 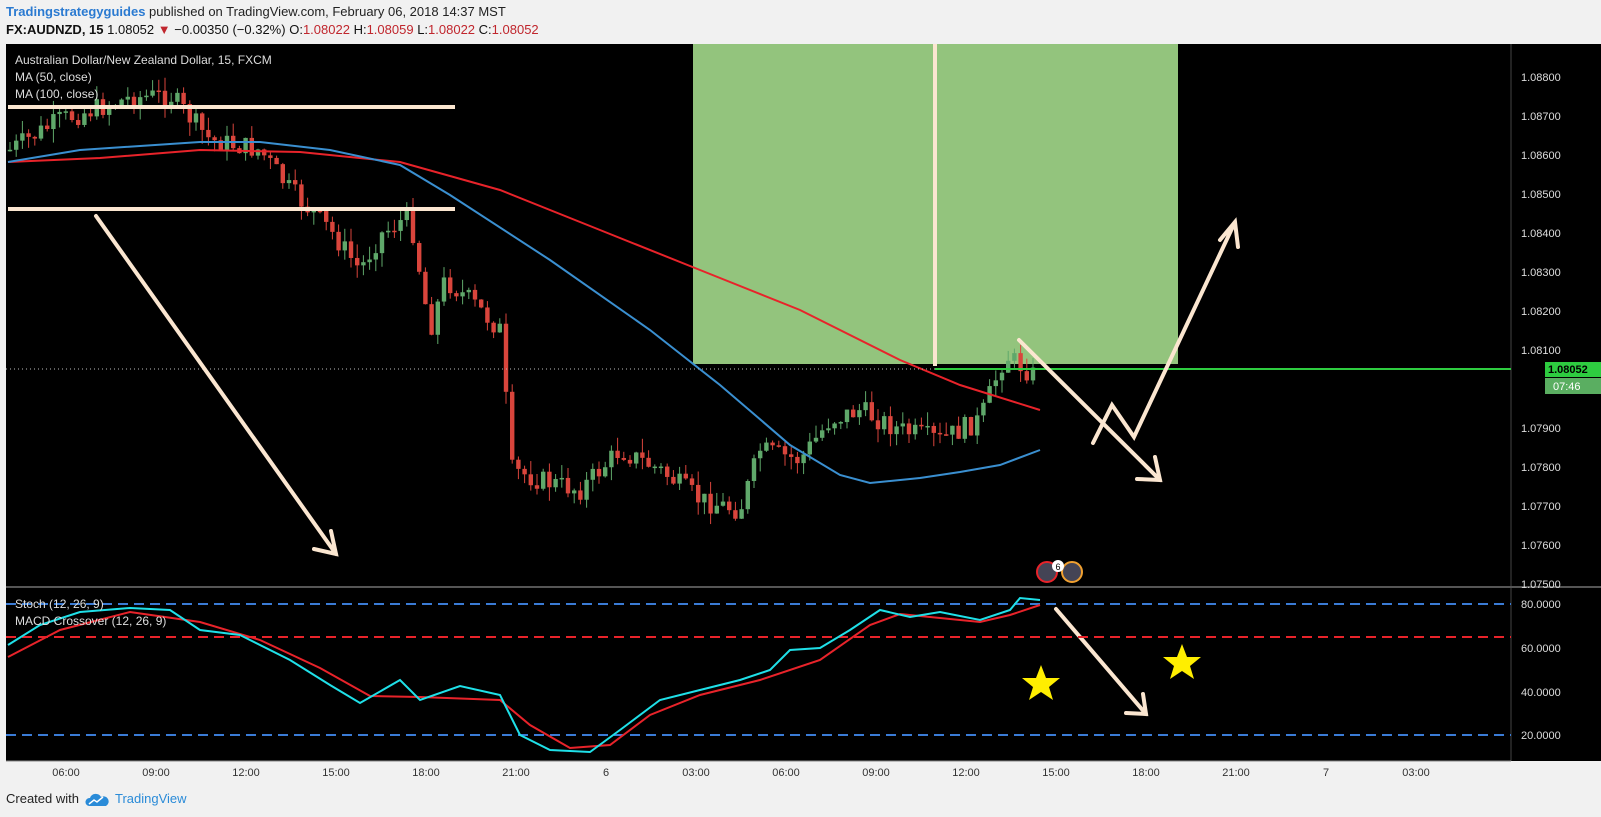 What do you see at coordinates (1541, 585) in the screenshot?
I see `price-axis-label: 1.07500` at bounding box center [1541, 585].